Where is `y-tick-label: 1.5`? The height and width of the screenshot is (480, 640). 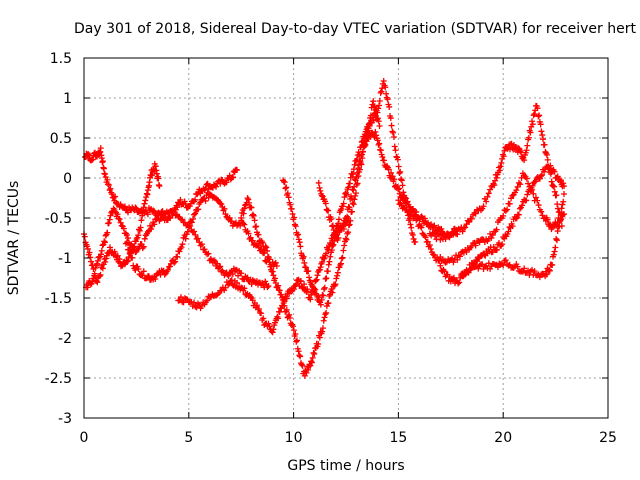
y-tick-label: 1.5 is located at coordinates (61, 59).